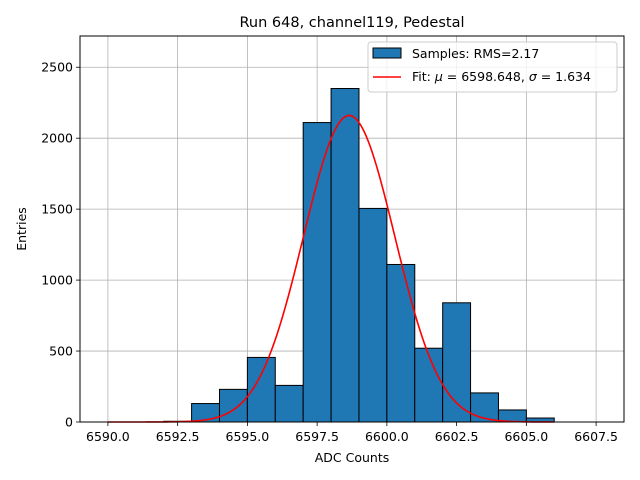  I want to click on legend-fit-prefix: Fit:, so click(423, 76).